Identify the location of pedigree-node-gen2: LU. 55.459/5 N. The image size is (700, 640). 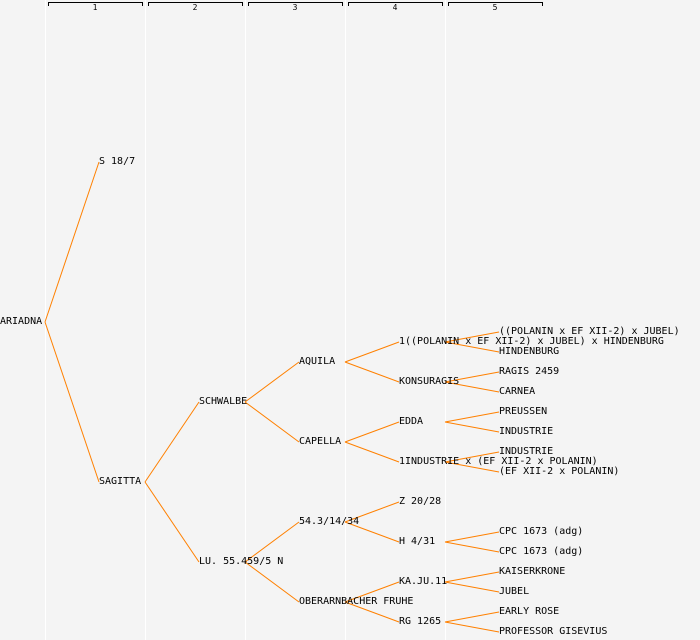
(241, 561).